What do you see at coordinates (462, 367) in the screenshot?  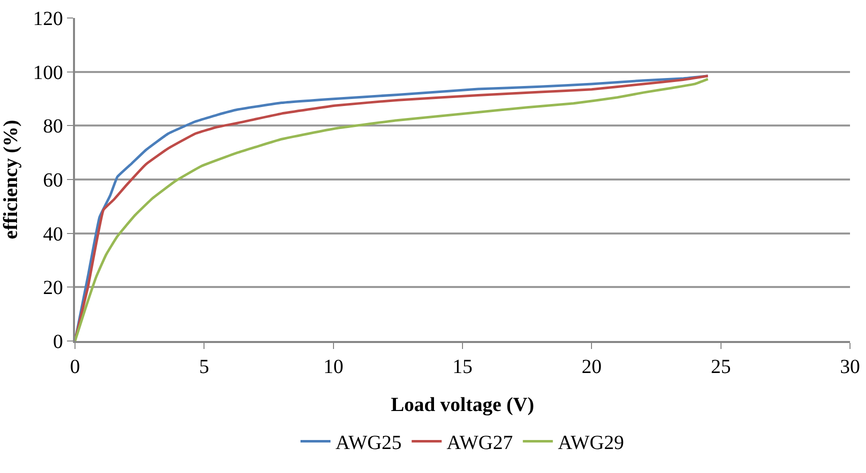 I see `x-tick-label: 15` at bounding box center [462, 367].